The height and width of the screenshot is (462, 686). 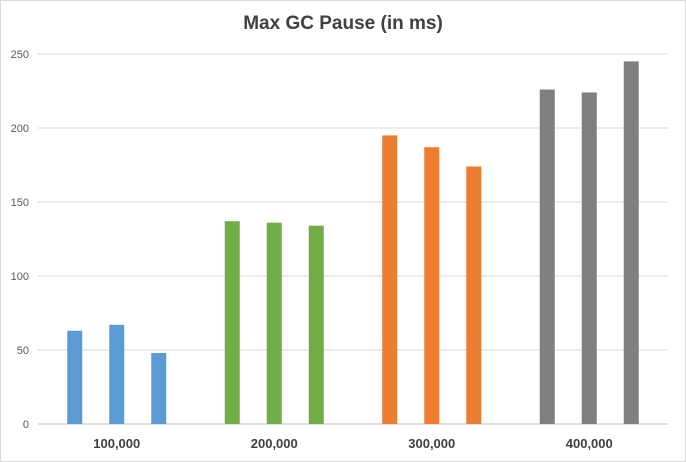 What do you see at coordinates (20, 203) in the screenshot?
I see `y-tick-label: 150` at bounding box center [20, 203].